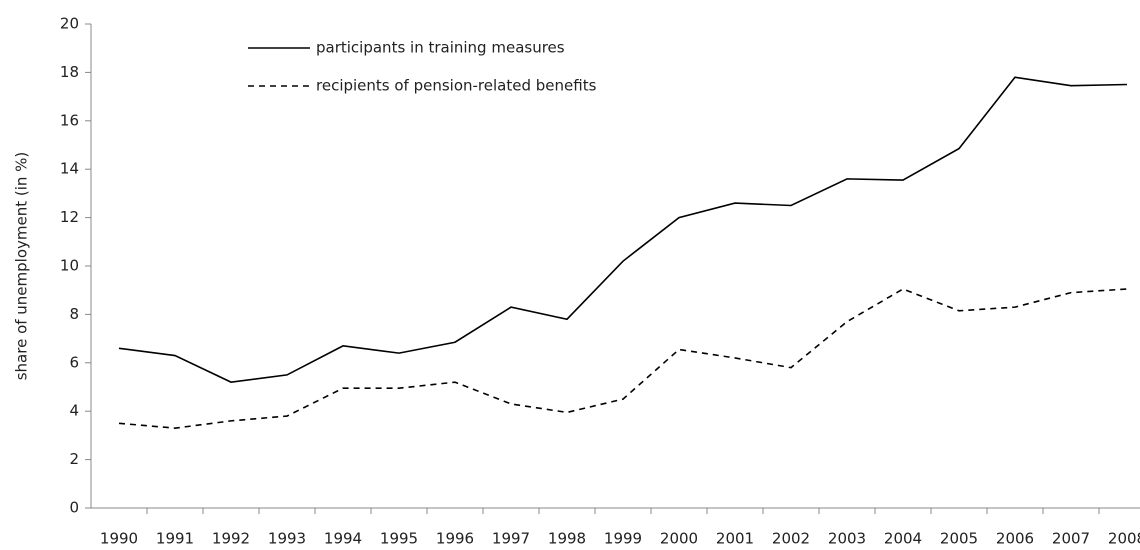 Image resolution: width=1140 pixels, height=550 pixels. I want to click on y-tick-label: 2, so click(74, 459).